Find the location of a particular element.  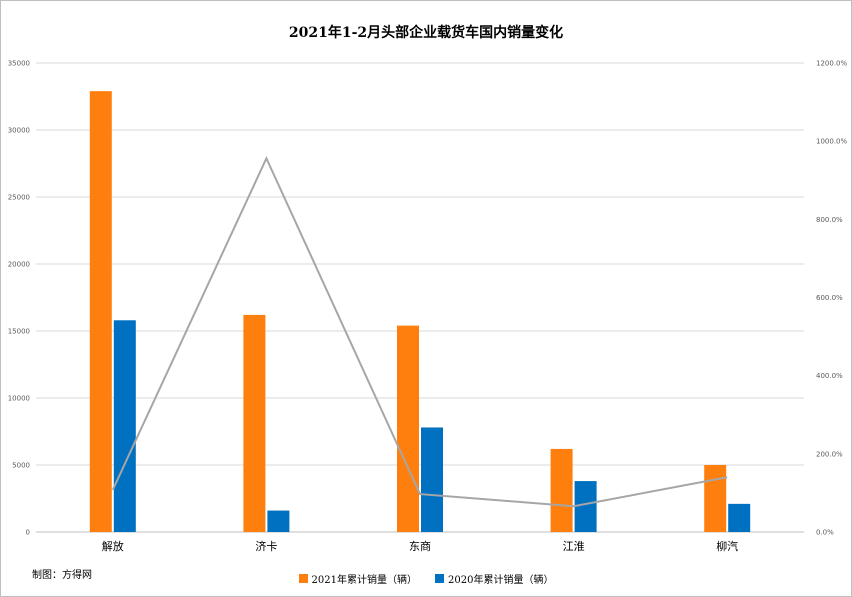

legend-label-2020: 2020年累计销量（辆） is located at coordinates (501, 580).